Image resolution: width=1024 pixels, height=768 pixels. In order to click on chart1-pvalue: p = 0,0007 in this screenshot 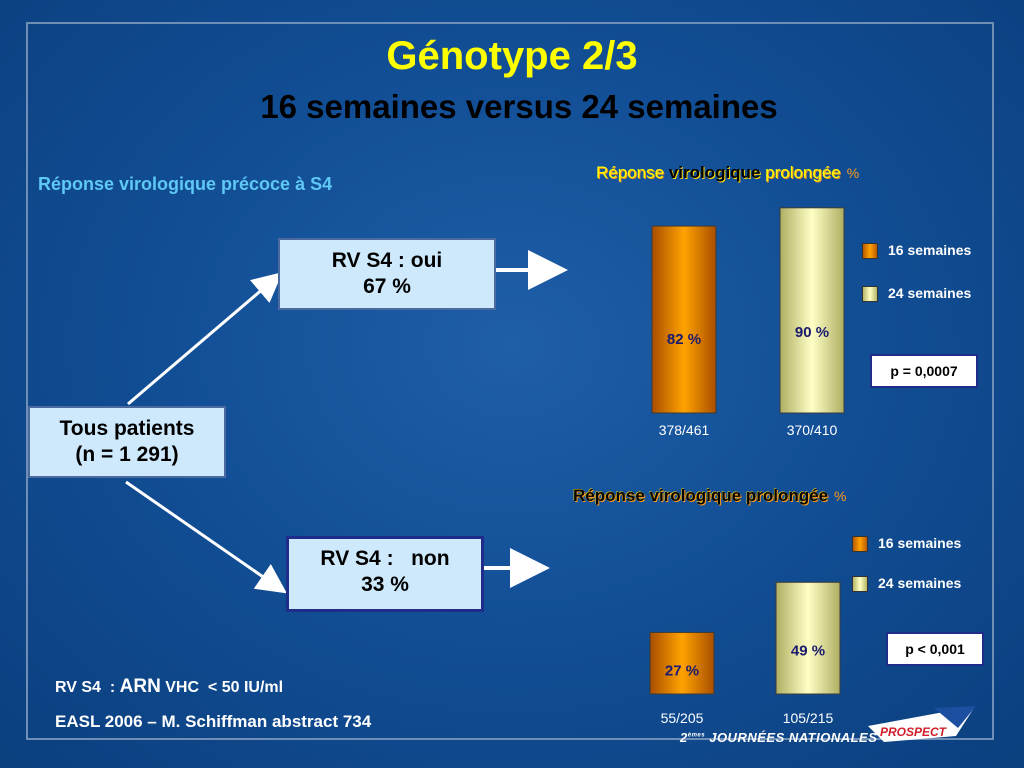, I will do `click(924, 371)`.